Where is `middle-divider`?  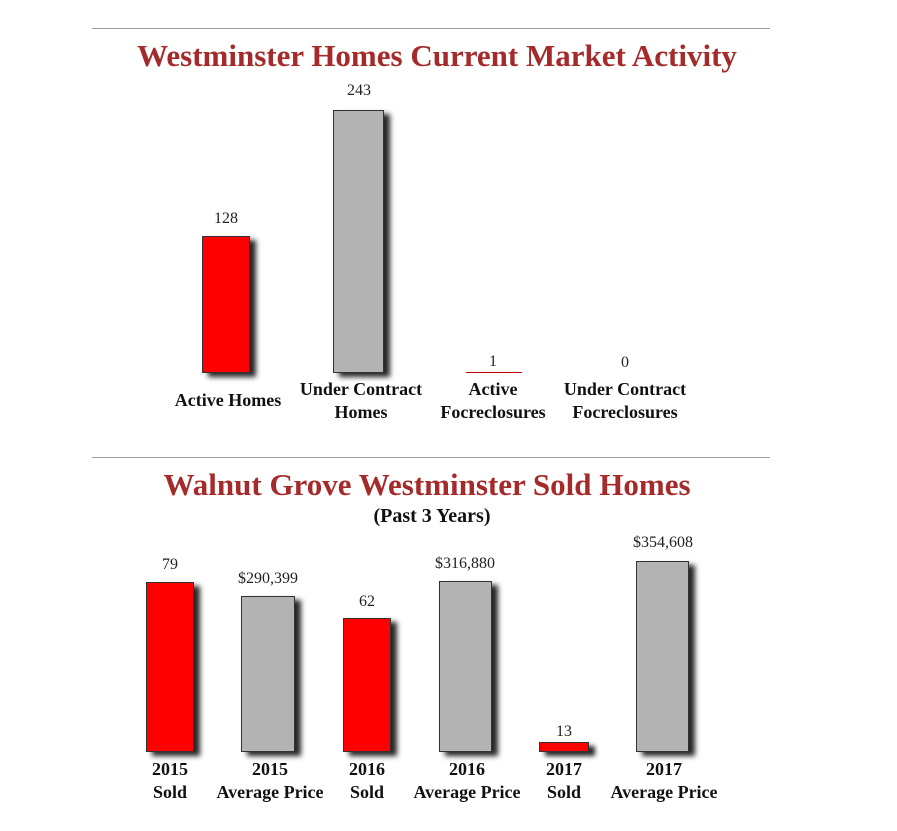 middle-divider is located at coordinates (431, 457).